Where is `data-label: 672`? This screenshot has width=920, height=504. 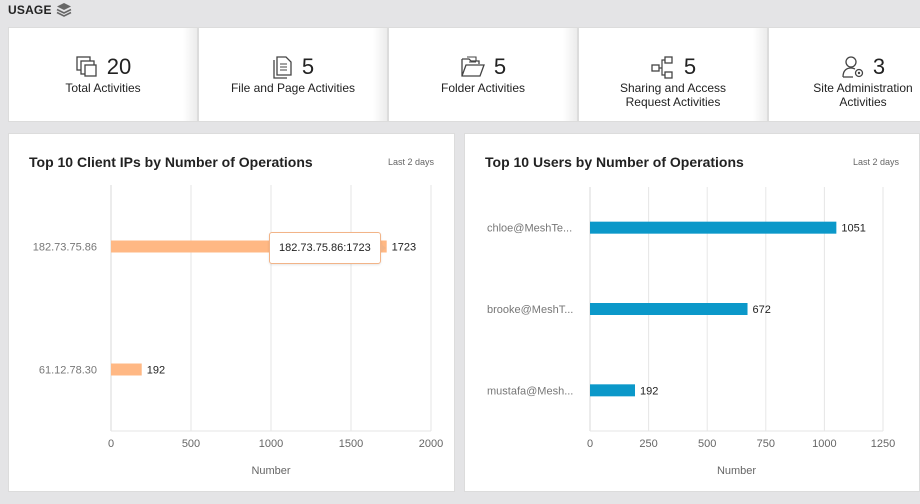
data-label: 672 is located at coordinates (762, 310).